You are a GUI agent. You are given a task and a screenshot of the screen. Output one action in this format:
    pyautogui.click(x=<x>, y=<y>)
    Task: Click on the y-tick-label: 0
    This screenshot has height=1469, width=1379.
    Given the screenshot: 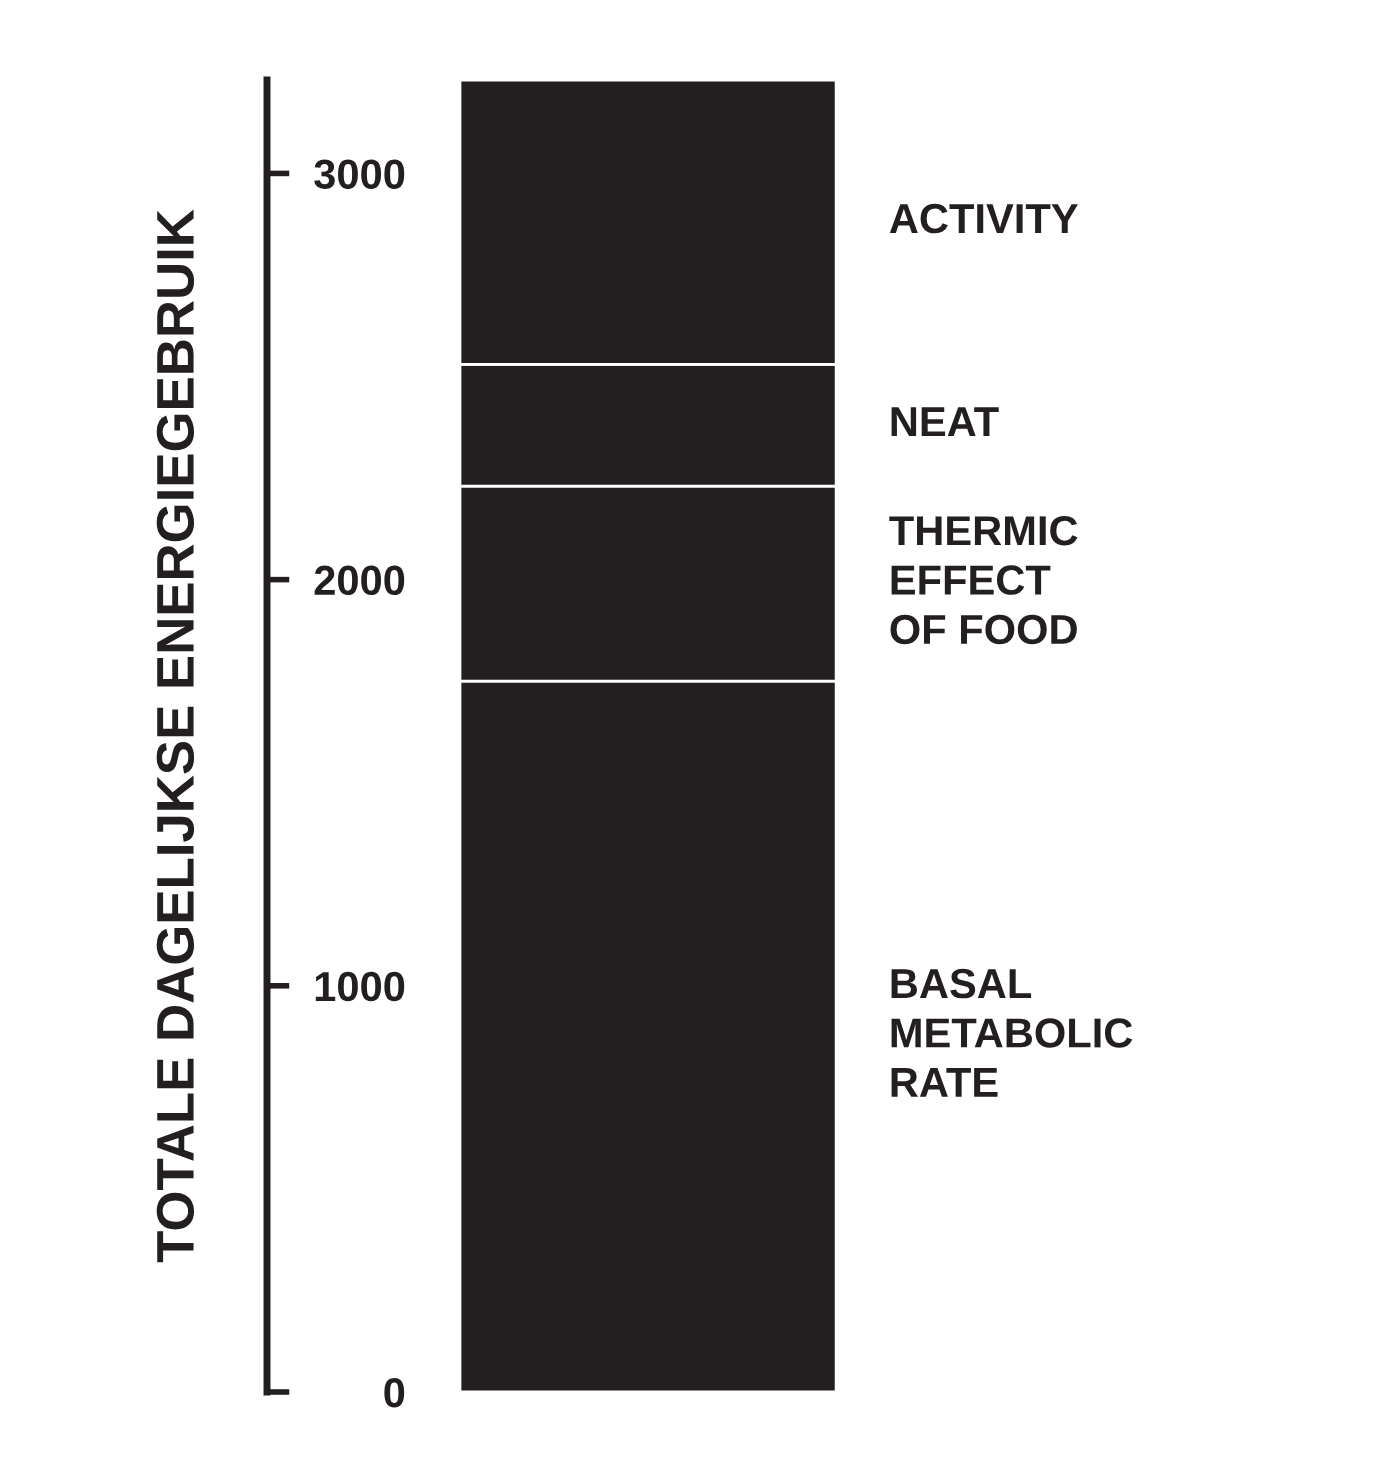 What is the action you would take?
    pyautogui.click(x=394, y=1393)
    